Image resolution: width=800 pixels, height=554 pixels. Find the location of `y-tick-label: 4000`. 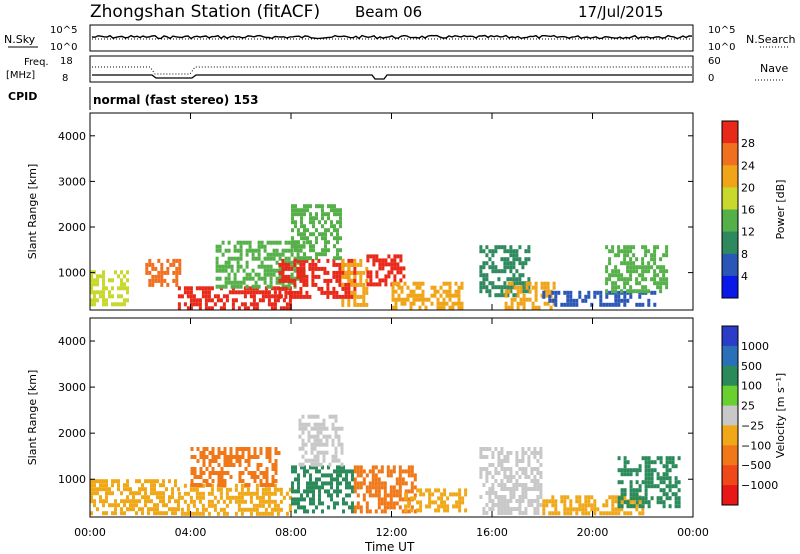

y-tick-label: 4000 is located at coordinates (72, 341).